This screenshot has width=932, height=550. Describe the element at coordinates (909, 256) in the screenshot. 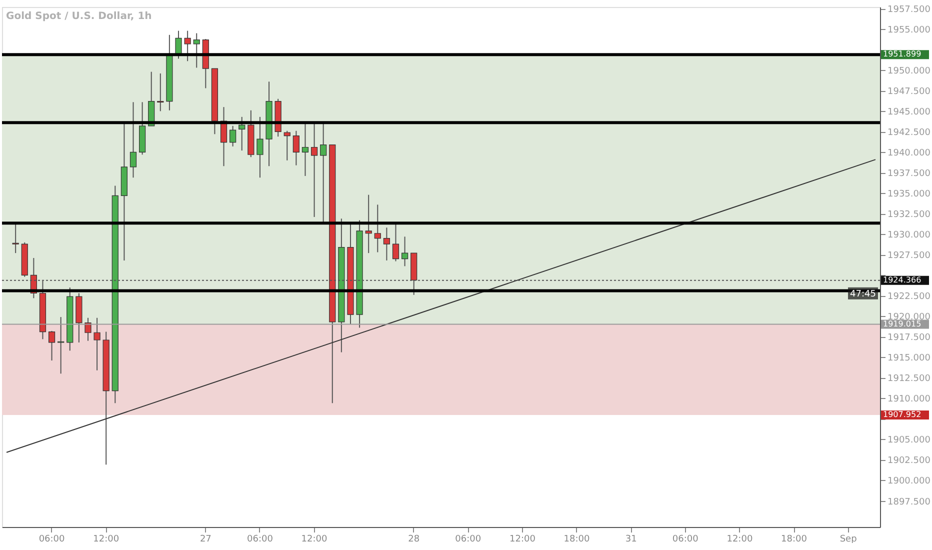

I see `y-tick-label: 1927.500` at that location.